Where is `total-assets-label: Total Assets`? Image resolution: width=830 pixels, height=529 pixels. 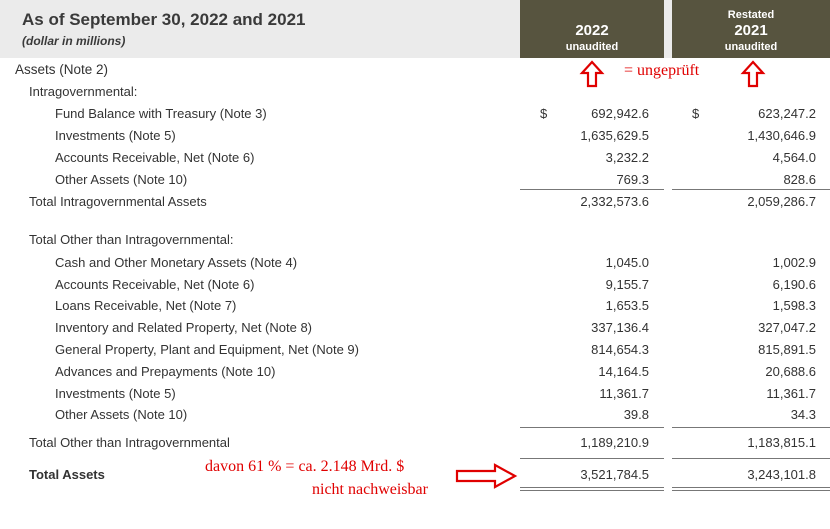
total-assets-label: Total Assets is located at coordinates (67, 474).